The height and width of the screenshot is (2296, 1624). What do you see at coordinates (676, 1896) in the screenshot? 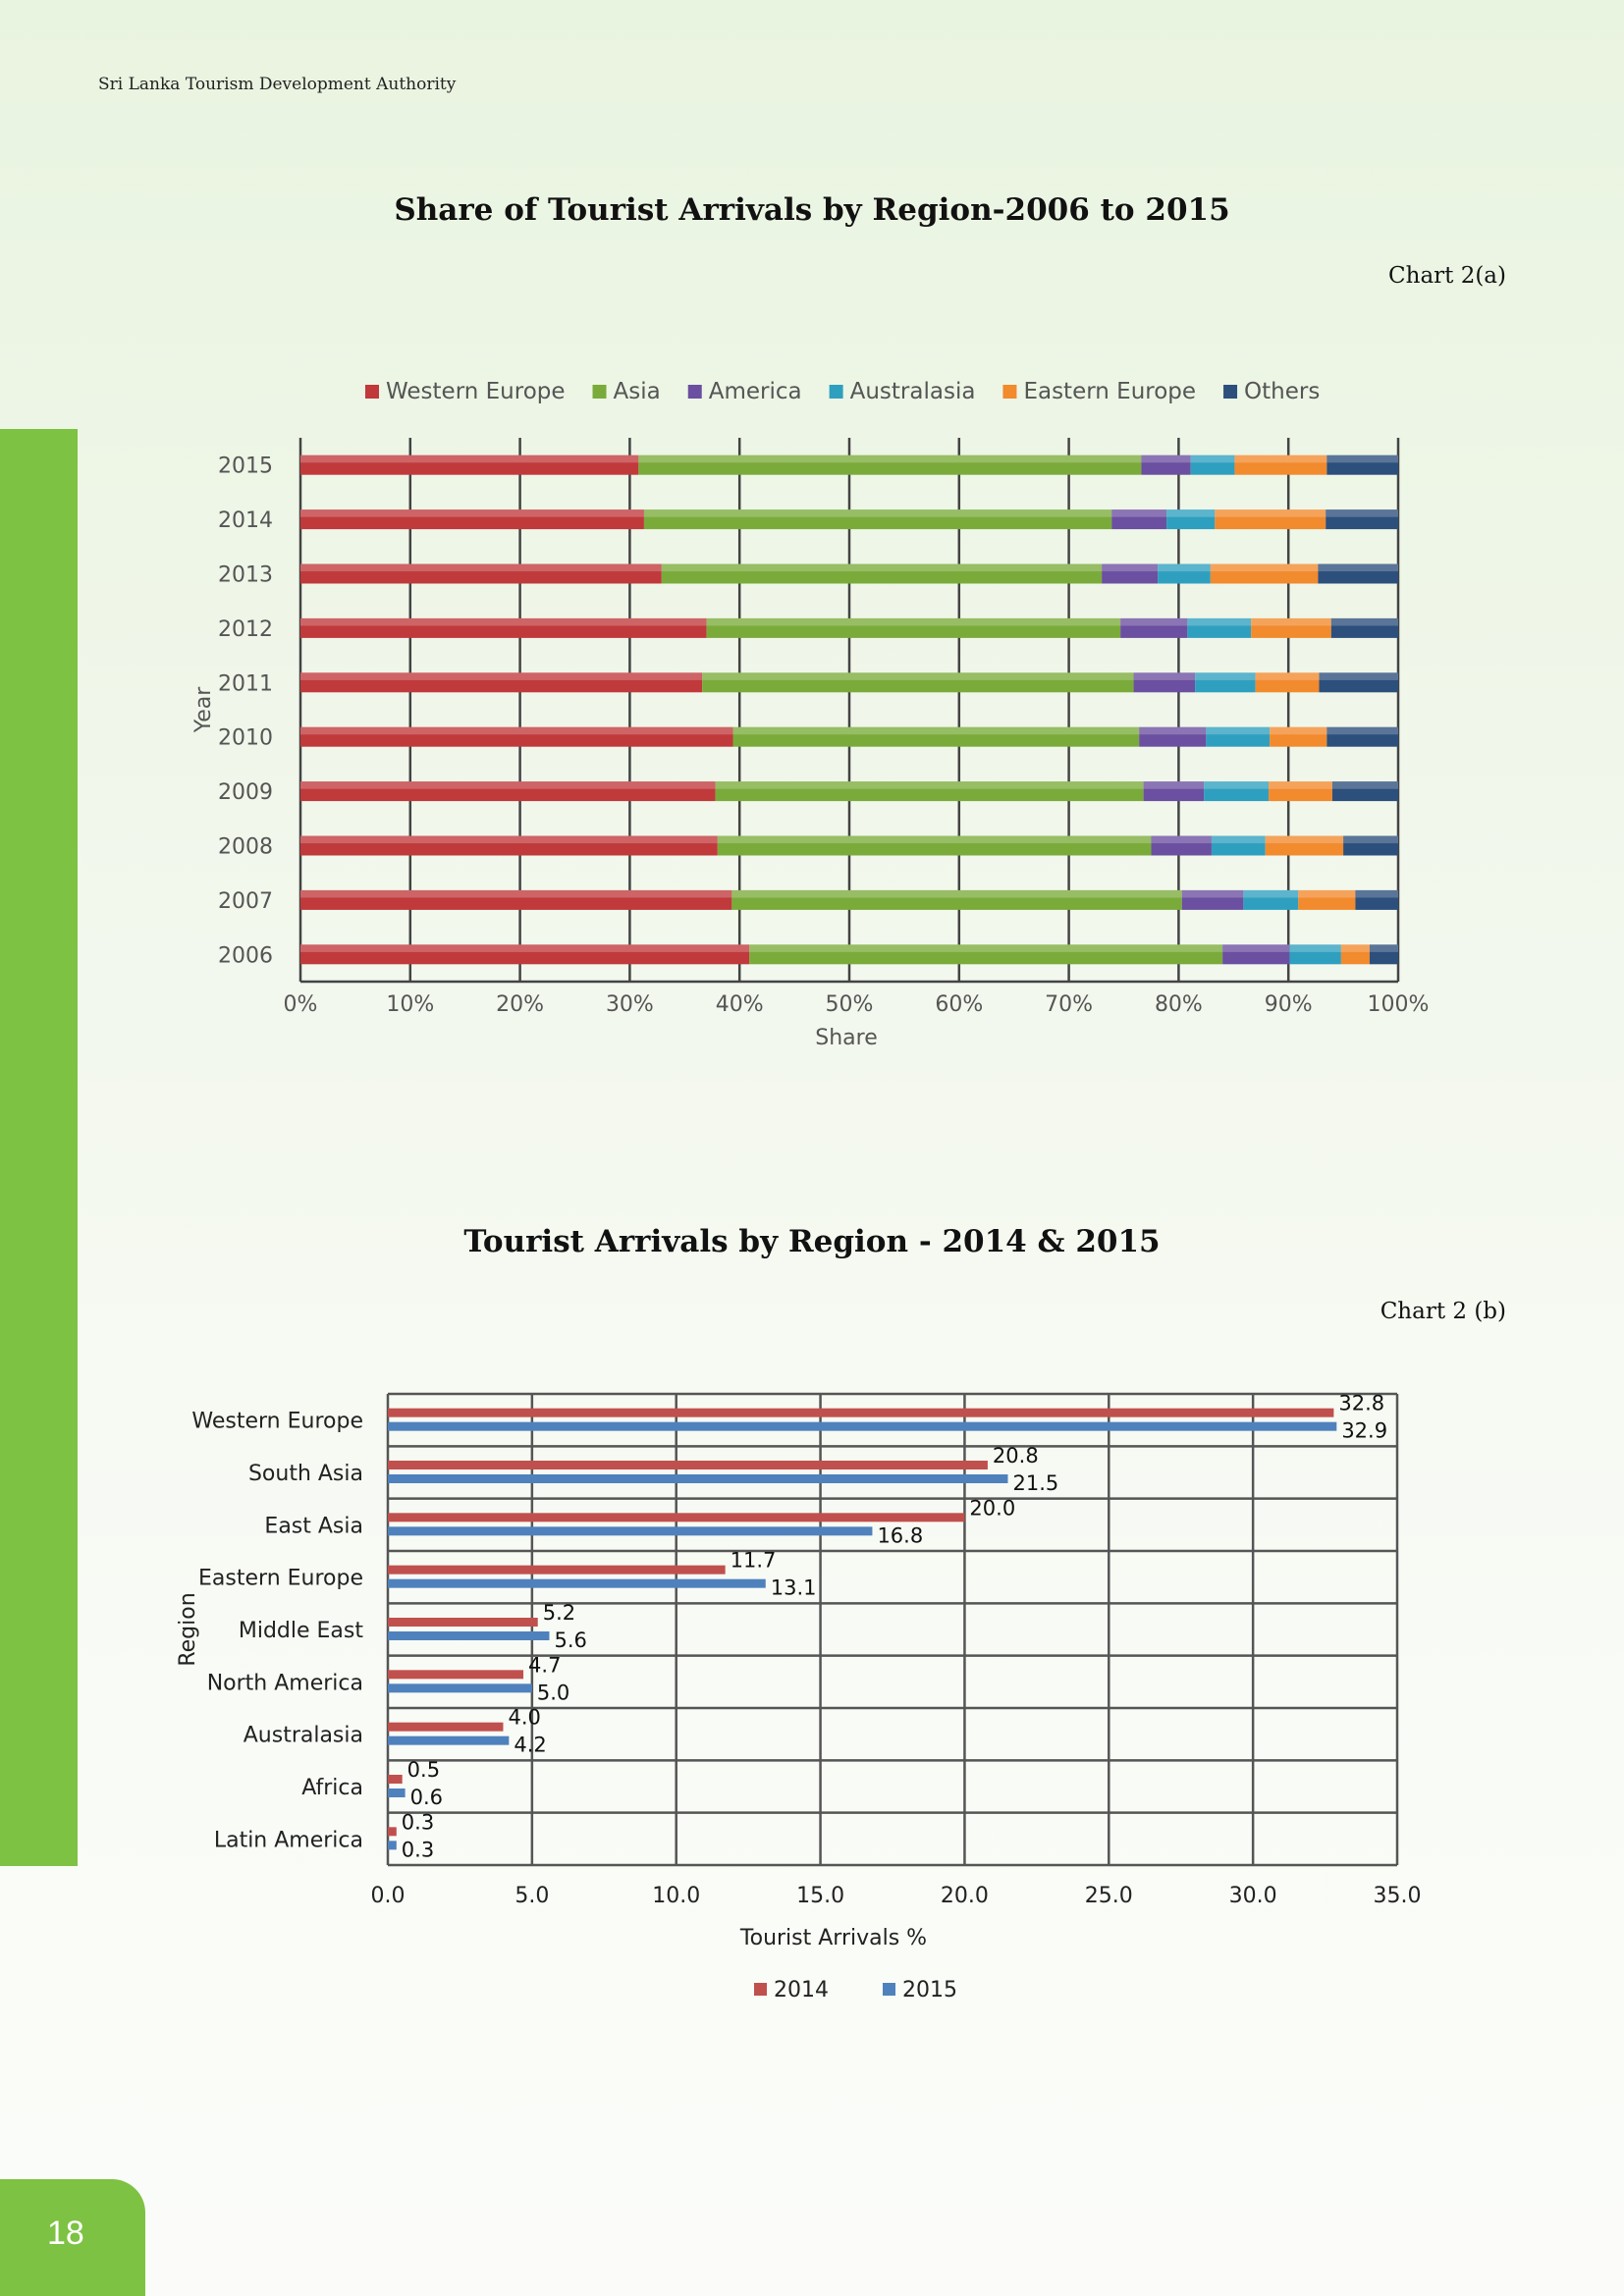
I see `x-tick-label: 10.0` at bounding box center [676, 1896].